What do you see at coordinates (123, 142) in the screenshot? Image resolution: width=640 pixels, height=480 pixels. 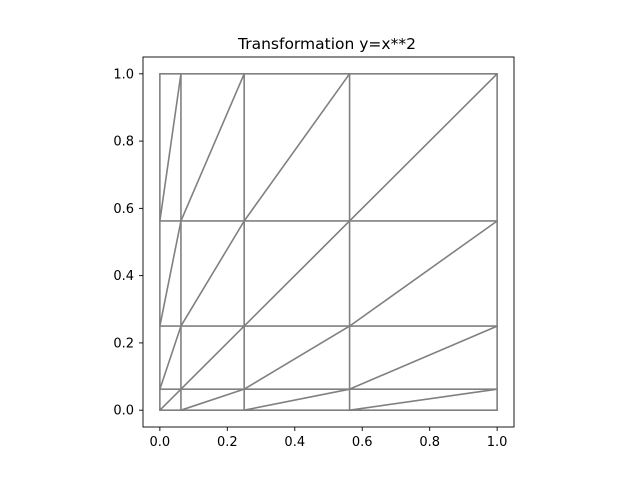 I see `y-tick-label: 0.8` at bounding box center [123, 142].